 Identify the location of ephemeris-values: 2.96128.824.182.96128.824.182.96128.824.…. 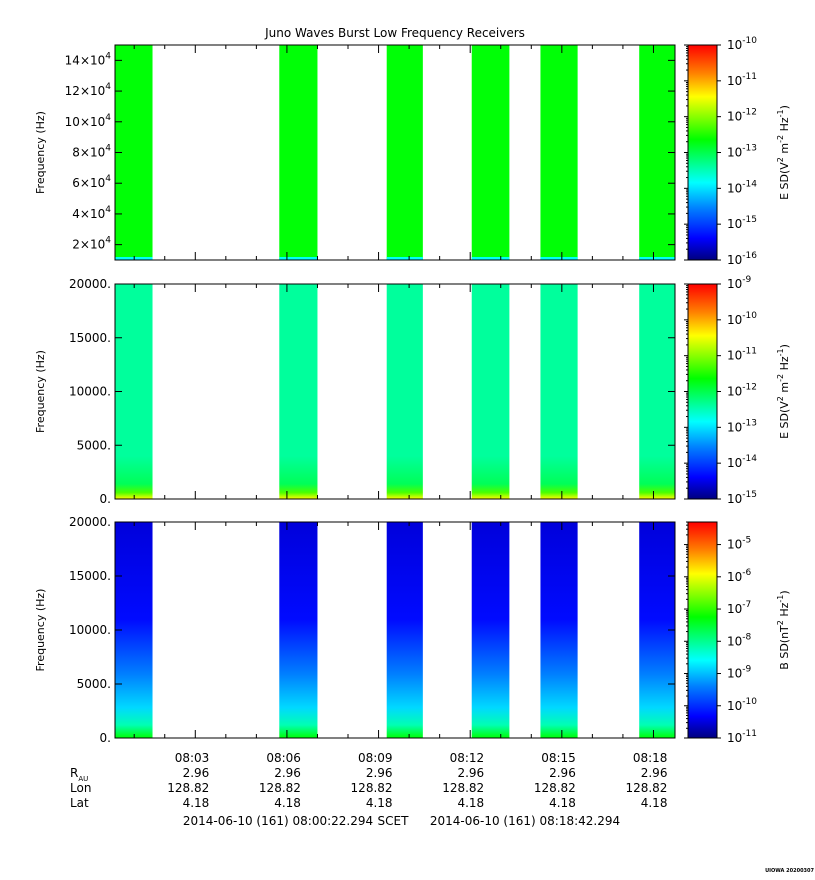
(417, 788).